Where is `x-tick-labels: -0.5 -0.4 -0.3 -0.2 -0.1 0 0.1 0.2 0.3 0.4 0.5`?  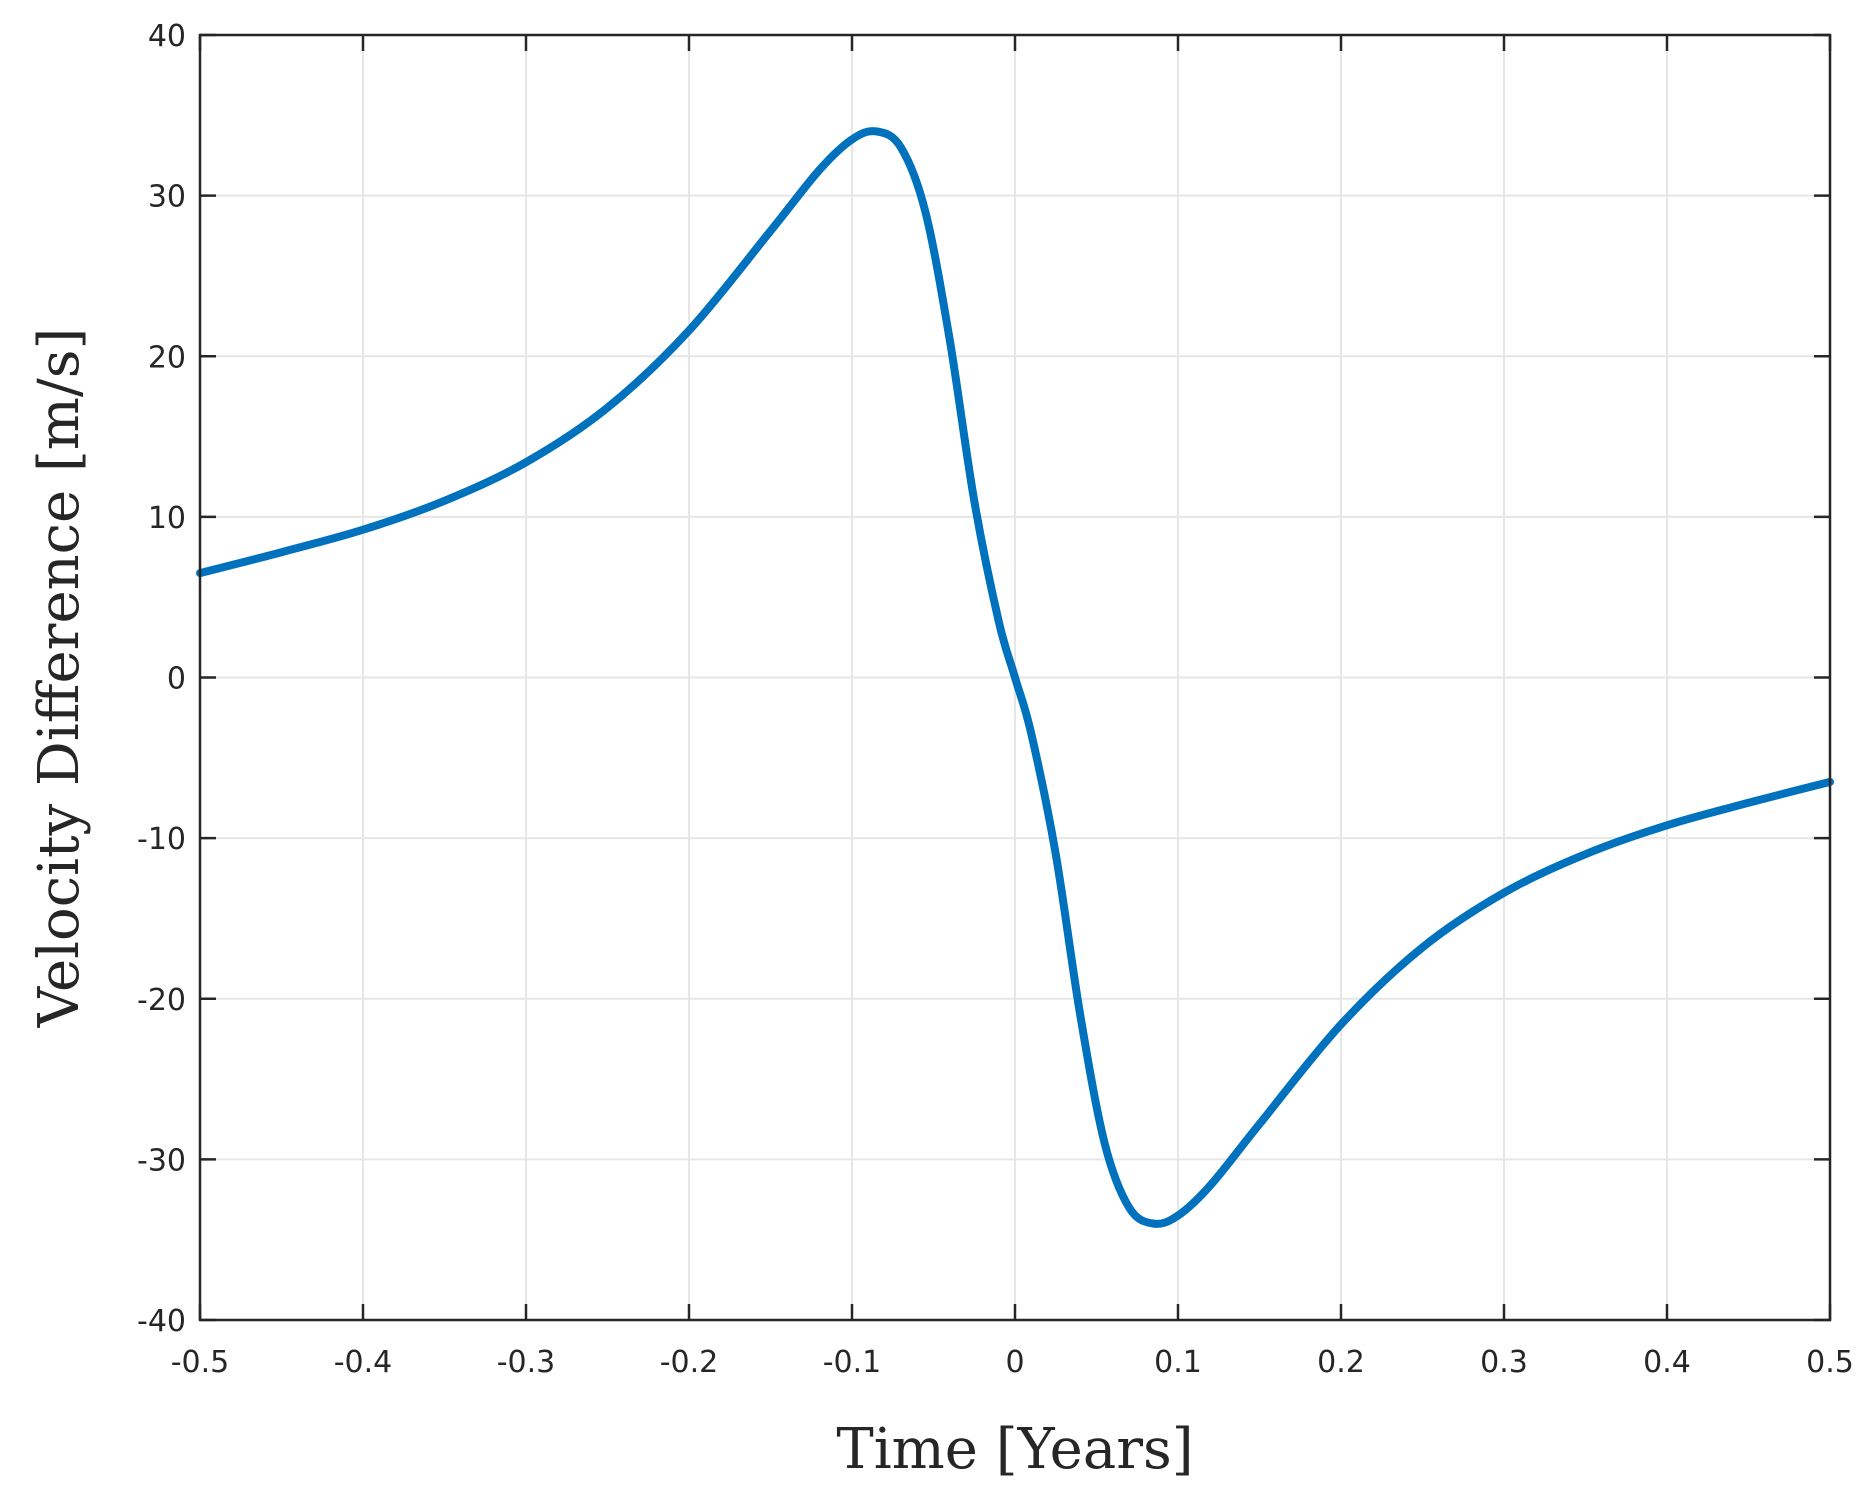 x-tick-labels: -0.5 -0.4 -0.3 -0.2 -0.1 0 0.1 0.2 0.3 0.4 0.5 is located at coordinates (1012, 1362).